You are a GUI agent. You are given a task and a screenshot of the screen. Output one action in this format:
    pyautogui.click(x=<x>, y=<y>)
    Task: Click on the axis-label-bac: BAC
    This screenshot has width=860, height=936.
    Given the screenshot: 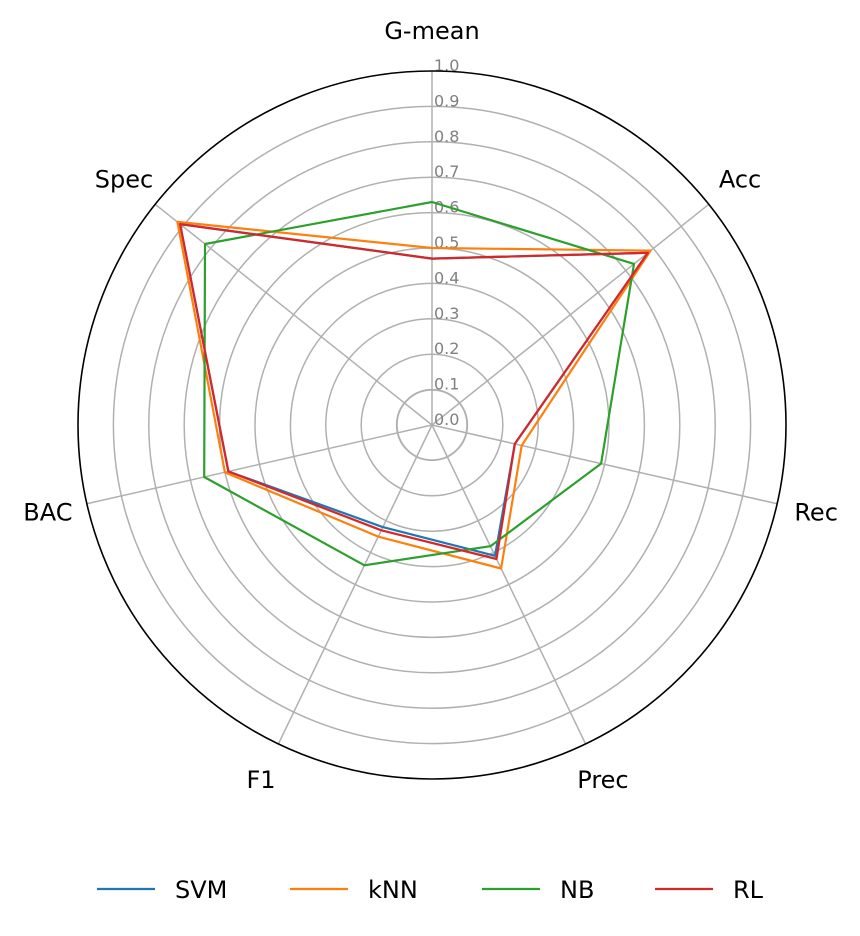 What is the action you would take?
    pyautogui.click(x=47, y=513)
    